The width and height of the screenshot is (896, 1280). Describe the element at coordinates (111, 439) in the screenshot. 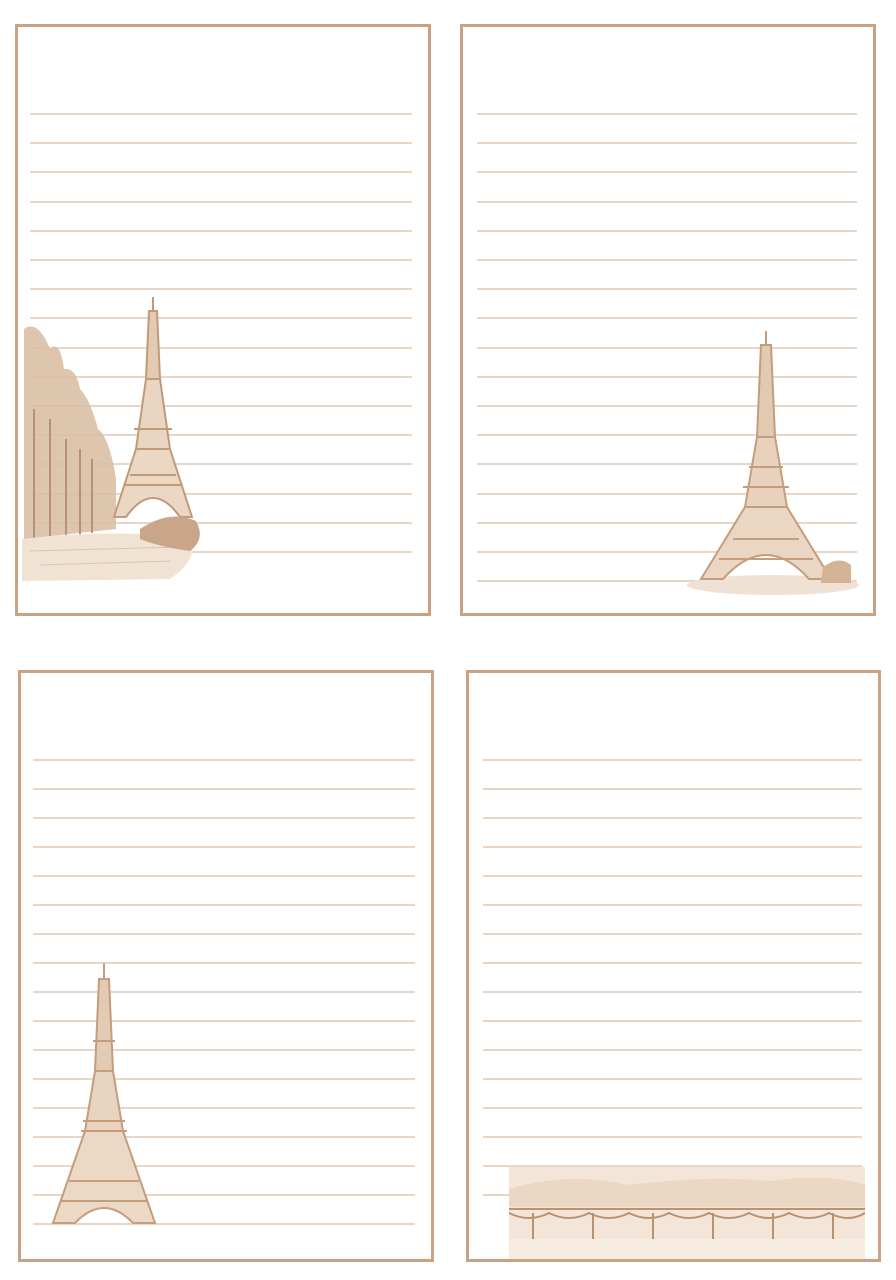

I see `eiffel-tower-avenue-trees-icon` at that location.